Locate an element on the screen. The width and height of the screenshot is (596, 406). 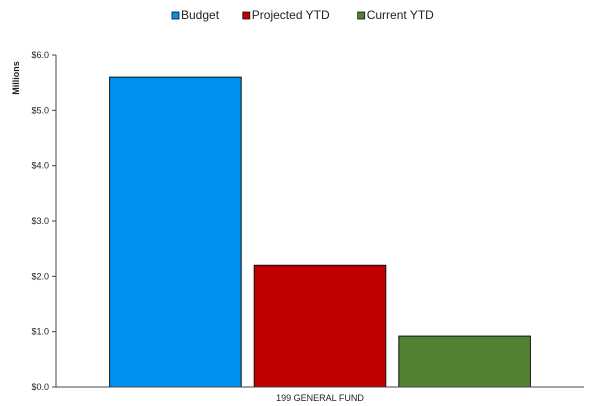
y-tick-label: $4.0 is located at coordinates (40, 166).